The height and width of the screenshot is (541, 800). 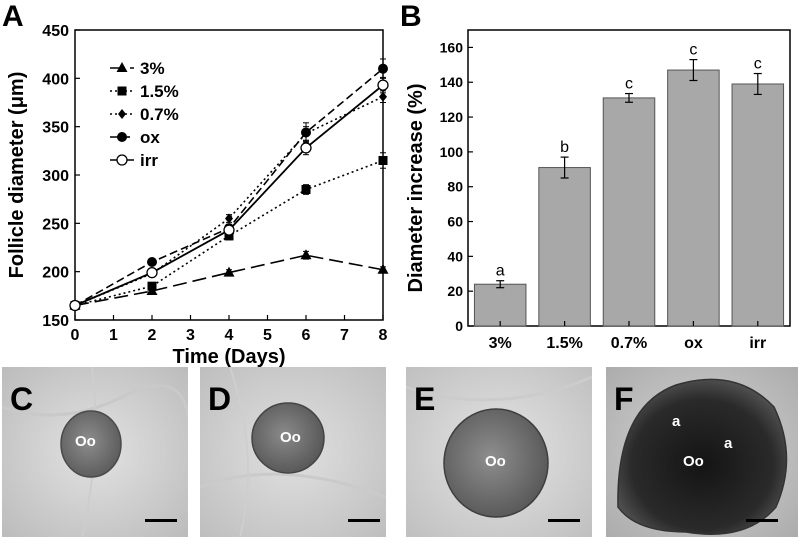 What do you see at coordinates (500, 271) in the screenshot?
I see `significance-label: a` at bounding box center [500, 271].